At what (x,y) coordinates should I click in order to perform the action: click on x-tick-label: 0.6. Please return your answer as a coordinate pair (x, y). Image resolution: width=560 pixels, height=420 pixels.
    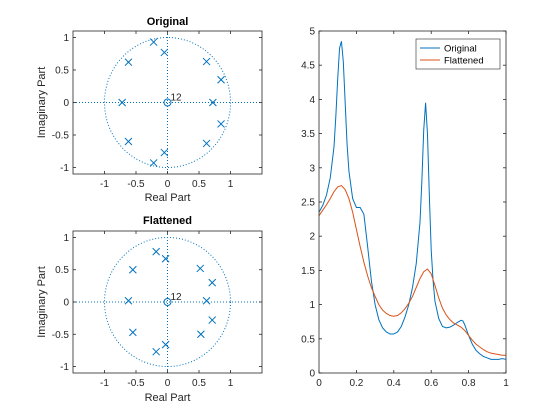
    Looking at the image, I should click on (431, 383).